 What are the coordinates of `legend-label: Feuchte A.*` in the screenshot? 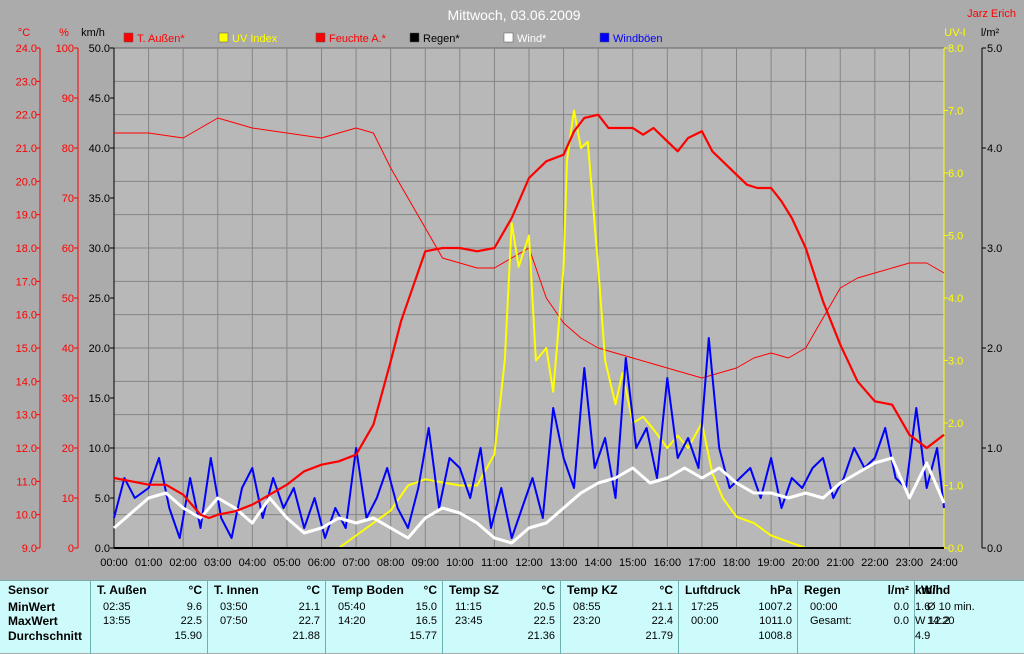 It's located at (358, 39).